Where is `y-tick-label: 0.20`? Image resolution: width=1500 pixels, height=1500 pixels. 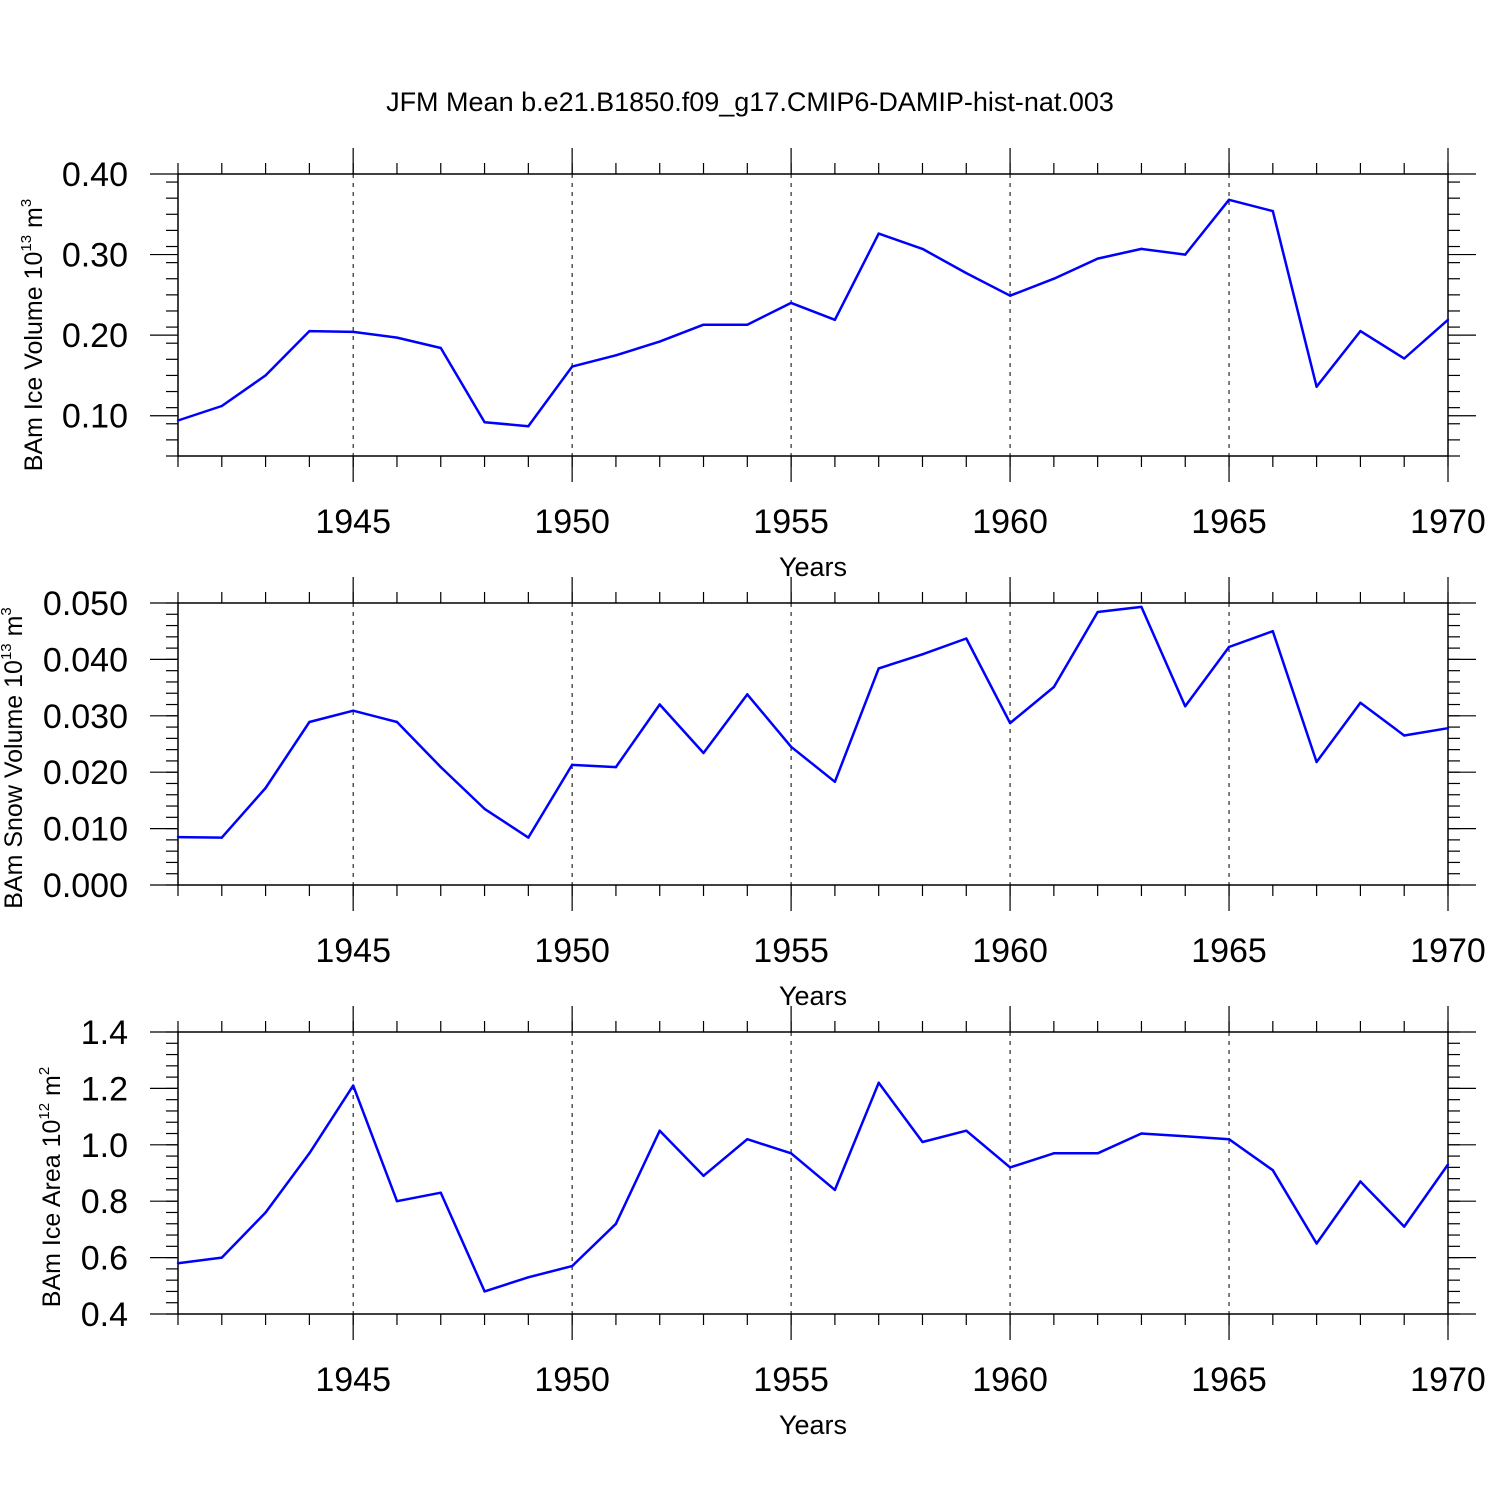
y-tick-label: 0.20 is located at coordinates (95, 336).